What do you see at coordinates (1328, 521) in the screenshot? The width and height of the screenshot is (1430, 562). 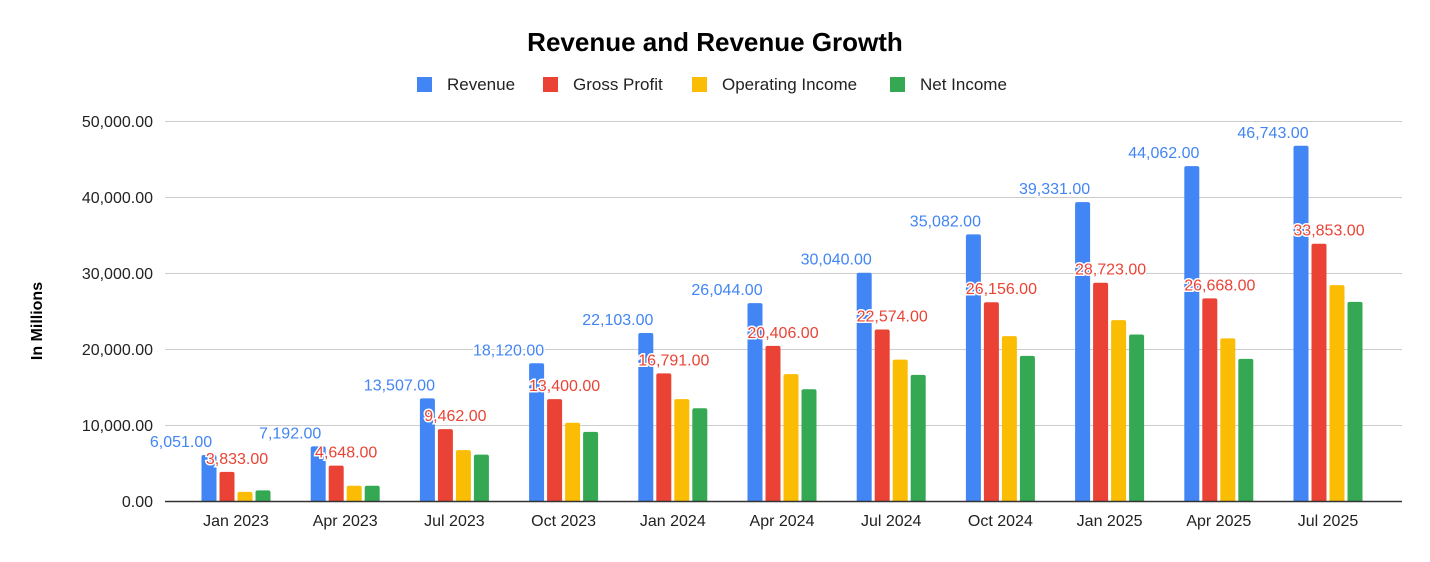 I see `x-tick-label: Jul 2025` at bounding box center [1328, 521].